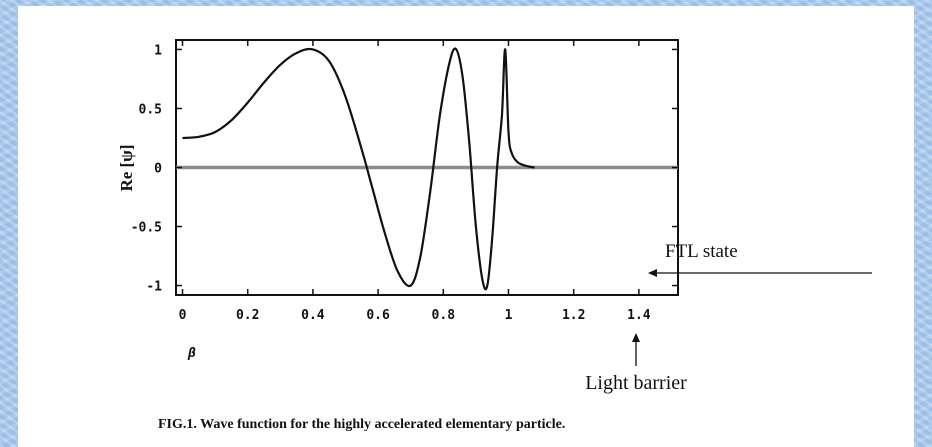 This screenshot has width=932, height=447. What do you see at coordinates (636, 337) in the screenshot?
I see `light-barrier-arrowhead-icon` at bounding box center [636, 337].